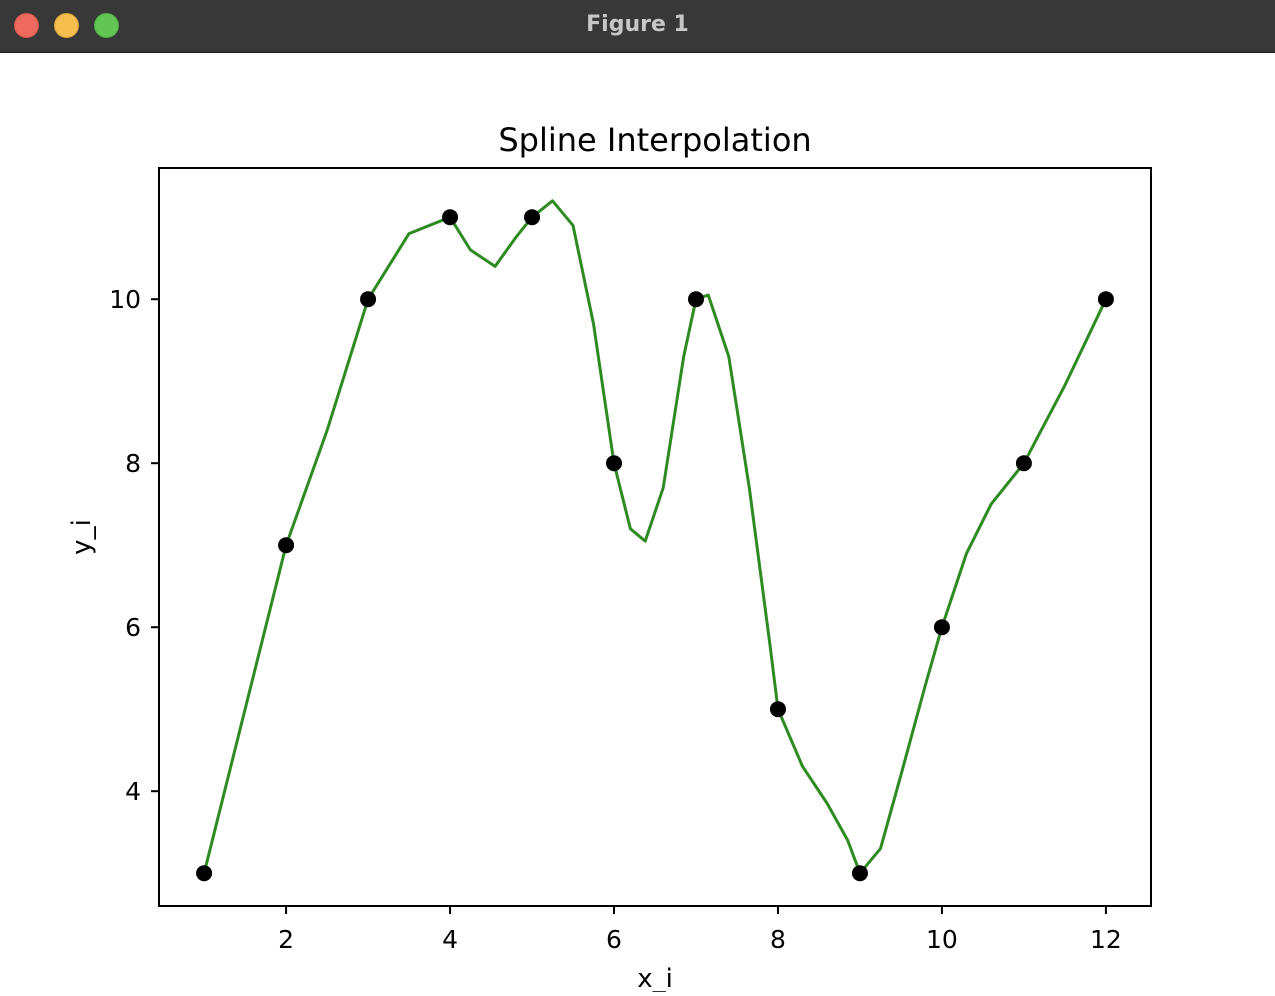 The image size is (1275, 996). What do you see at coordinates (654, 140) in the screenshot?
I see `chart-title: Spline Interpolation` at bounding box center [654, 140].